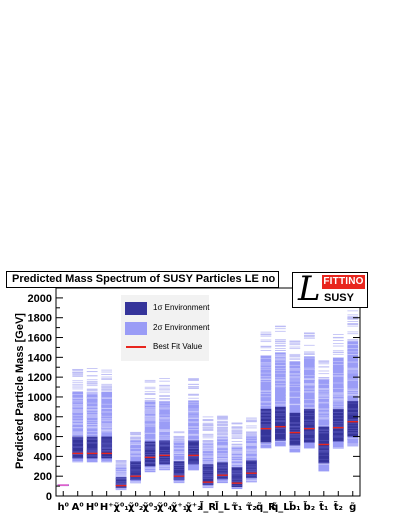 The image size is (407, 527). Describe the element at coordinates (40, 378) in the screenshot. I see `y-tick-label: 1200` at that location.